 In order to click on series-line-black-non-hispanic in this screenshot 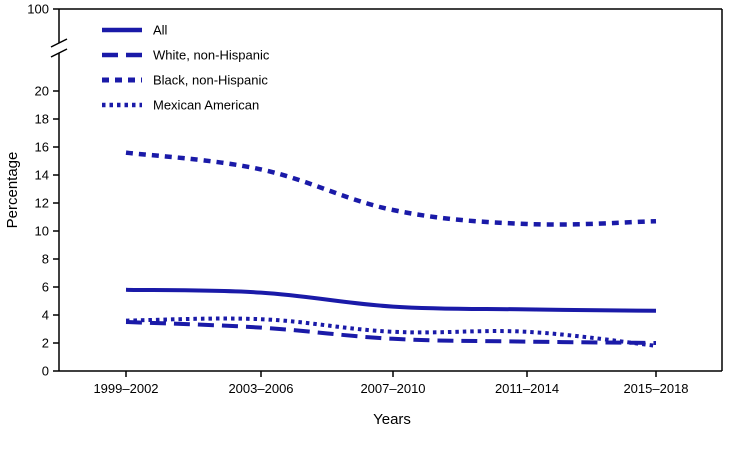, I will do `click(391, 188)`.